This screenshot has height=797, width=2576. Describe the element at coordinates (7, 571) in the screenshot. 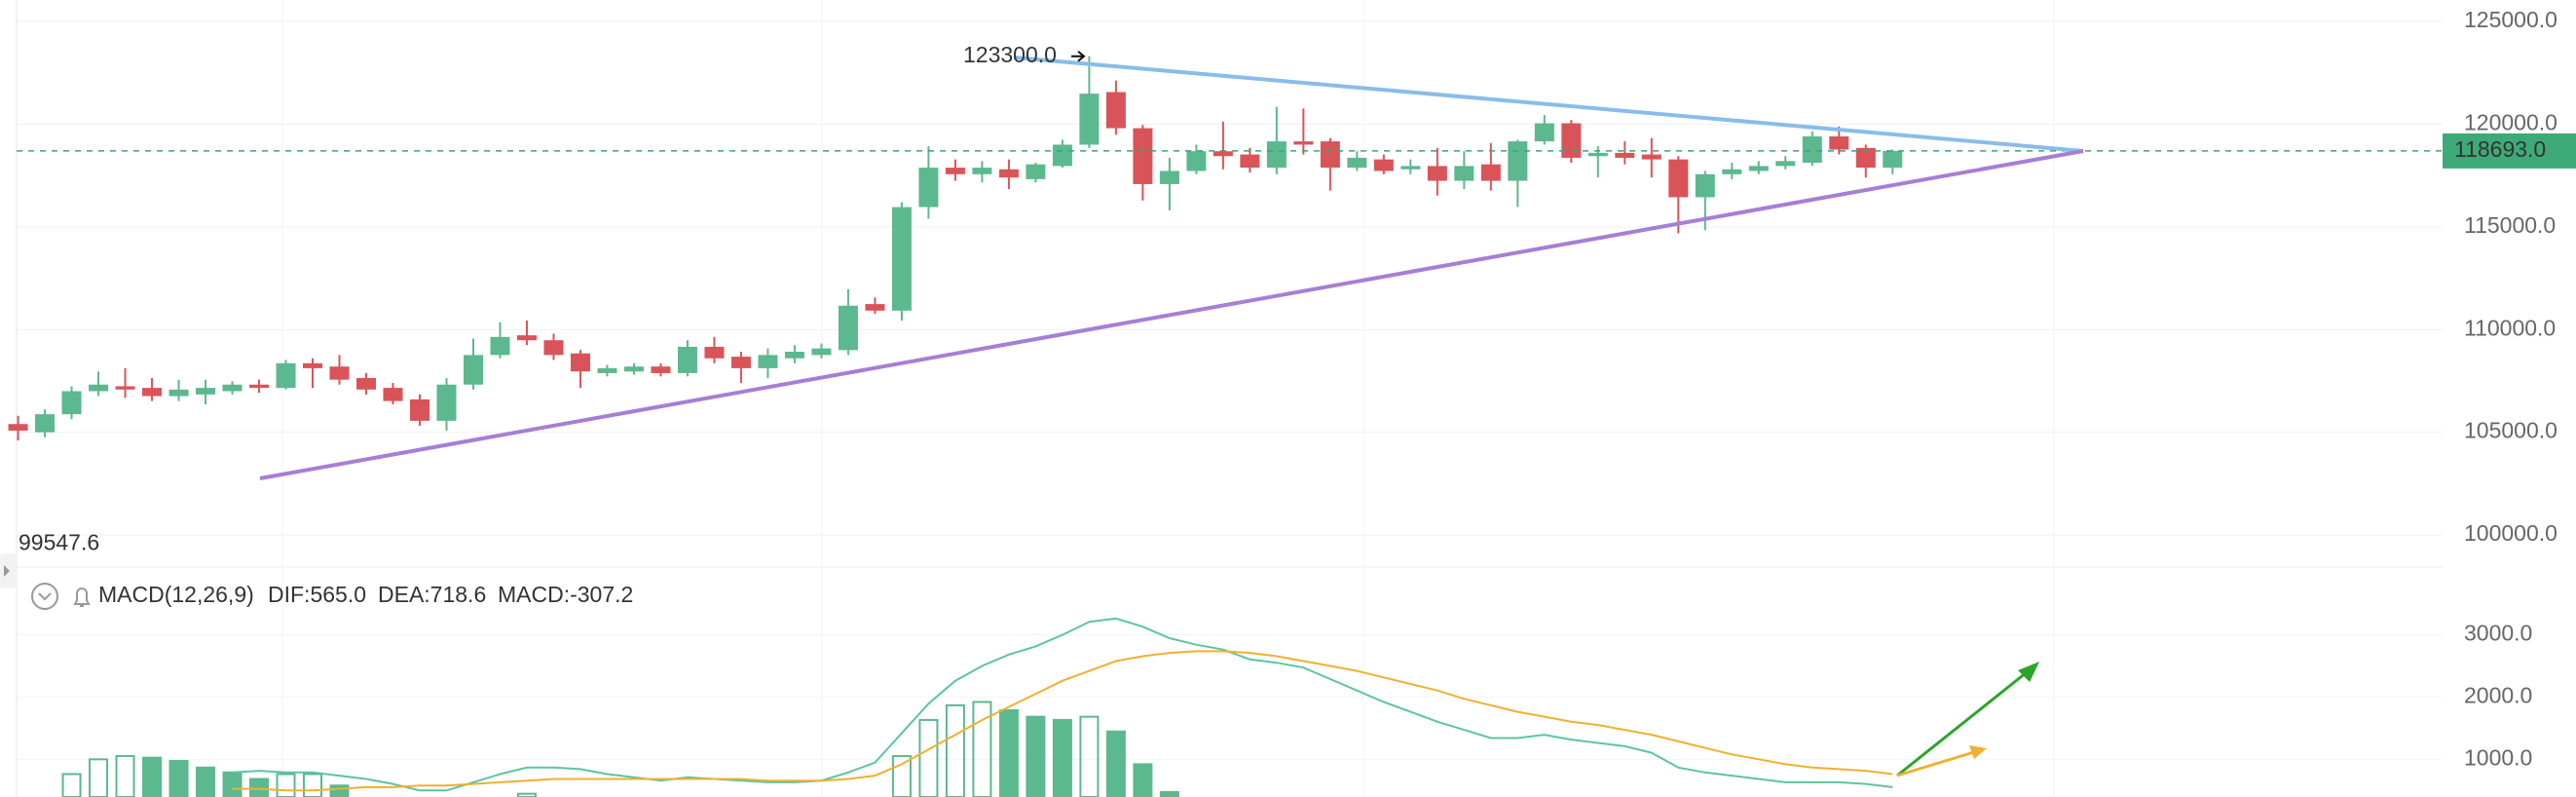

I see `collapse-icon` at that location.